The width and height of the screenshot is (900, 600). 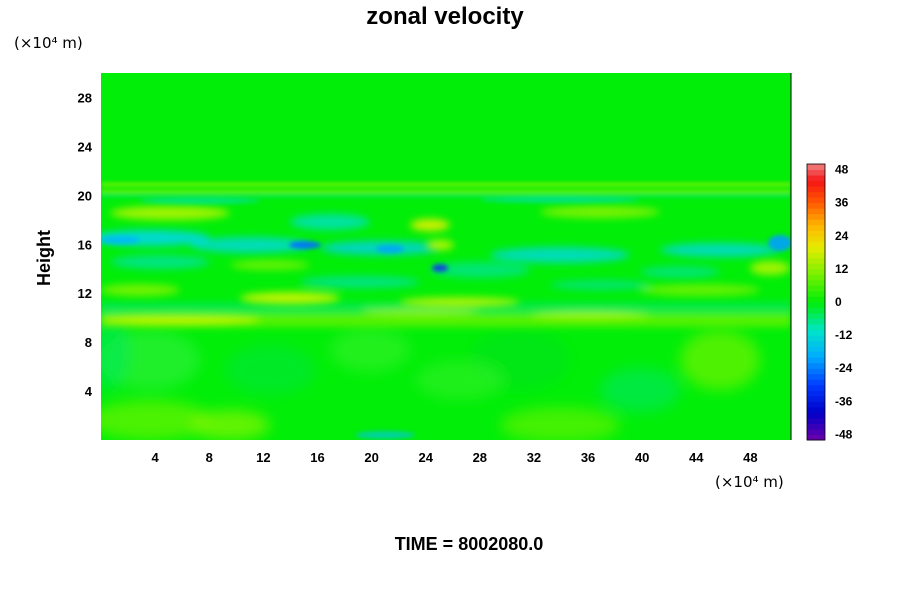 I want to click on x-tick-label: 4, so click(x=156, y=457).